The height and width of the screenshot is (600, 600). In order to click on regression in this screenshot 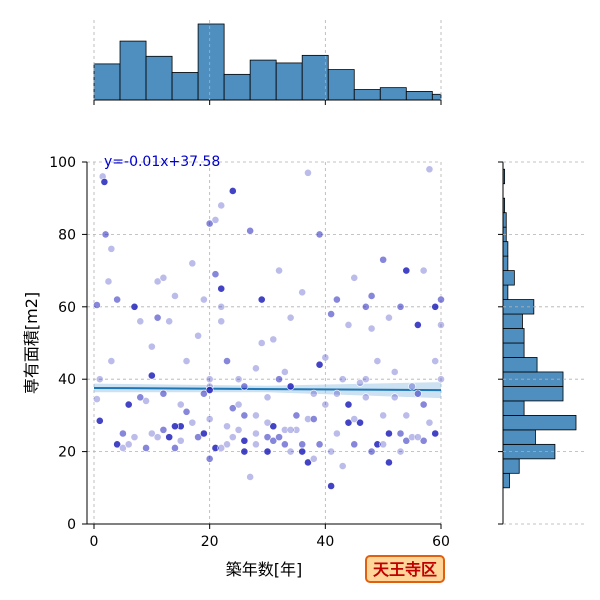, I will do `click(267, 390)`.